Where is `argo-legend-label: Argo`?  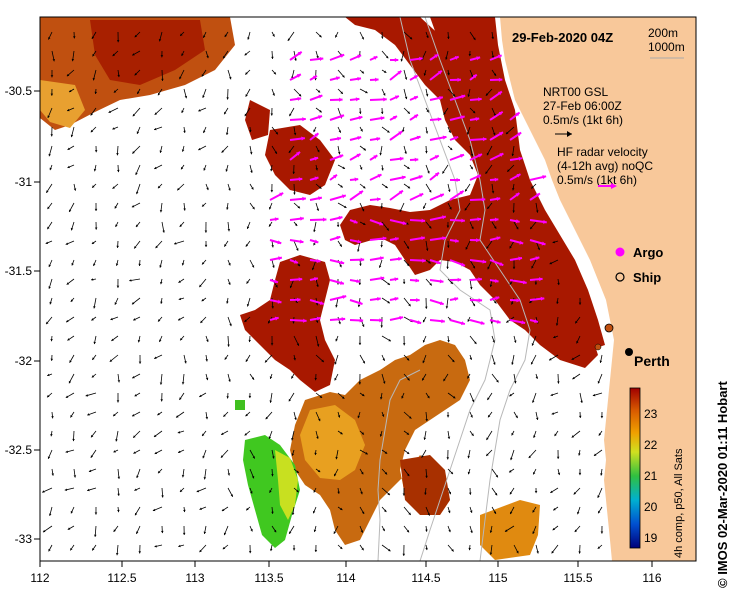 argo-legend-label: Argo is located at coordinates (648, 252).